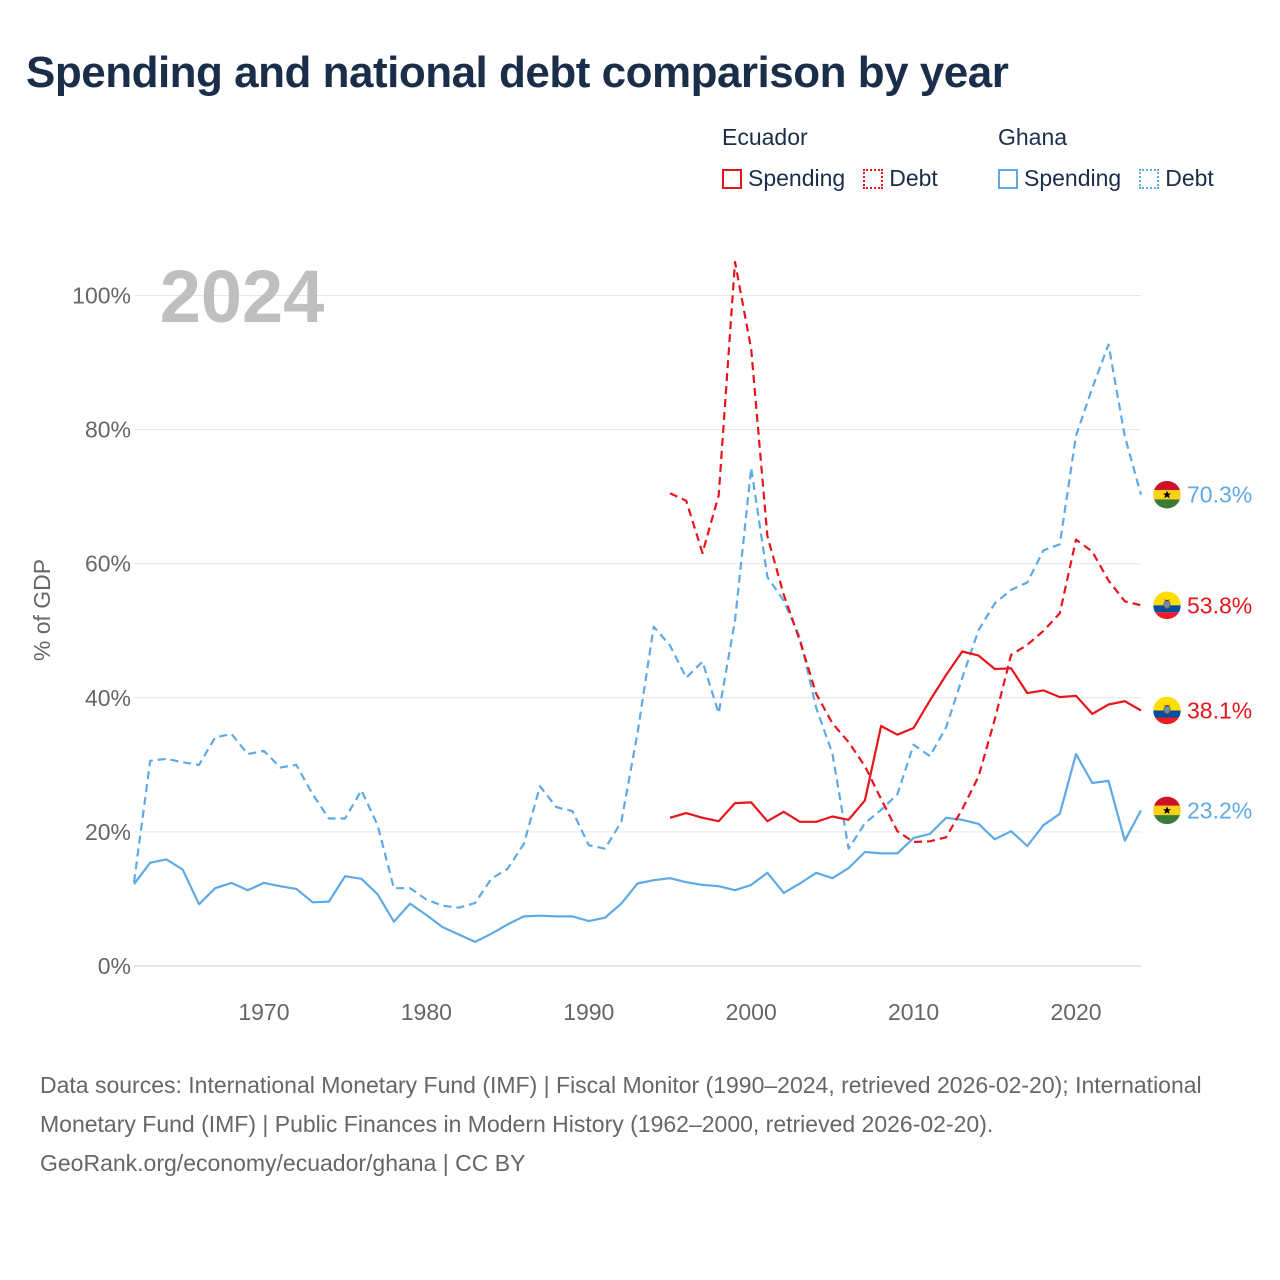 The height and width of the screenshot is (1280, 1280). Describe the element at coordinates (765, 137) in the screenshot. I see `legend-group-name: Ecuador` at that location.